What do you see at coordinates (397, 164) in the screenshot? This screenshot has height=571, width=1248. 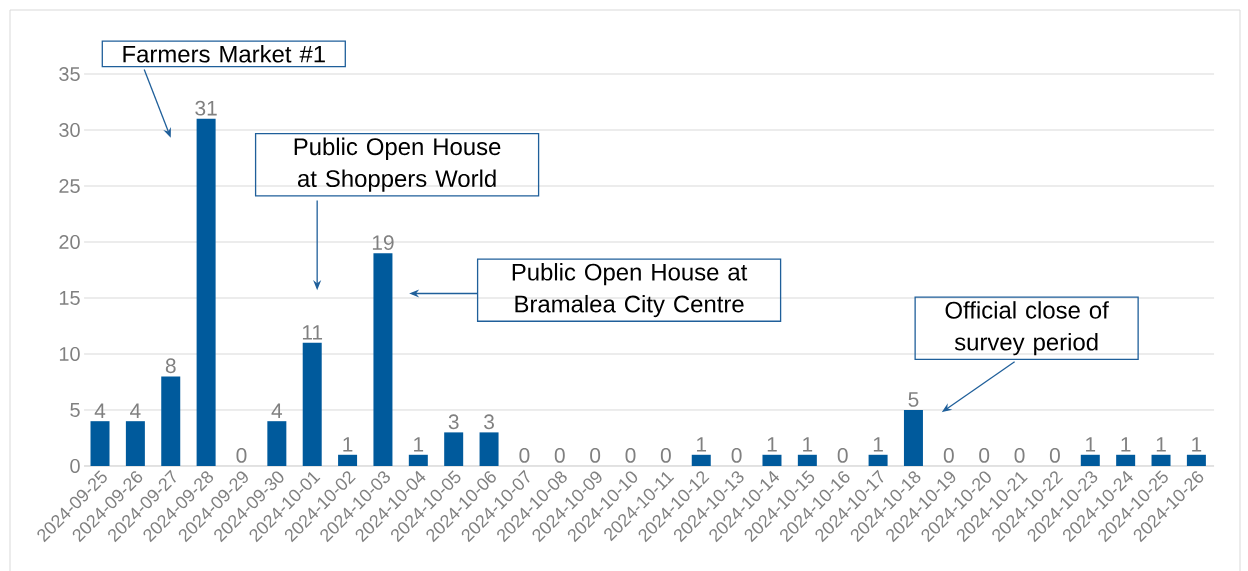 I see `annotation: Public Open House at Shoppers World` at bounding box center [397, 164].